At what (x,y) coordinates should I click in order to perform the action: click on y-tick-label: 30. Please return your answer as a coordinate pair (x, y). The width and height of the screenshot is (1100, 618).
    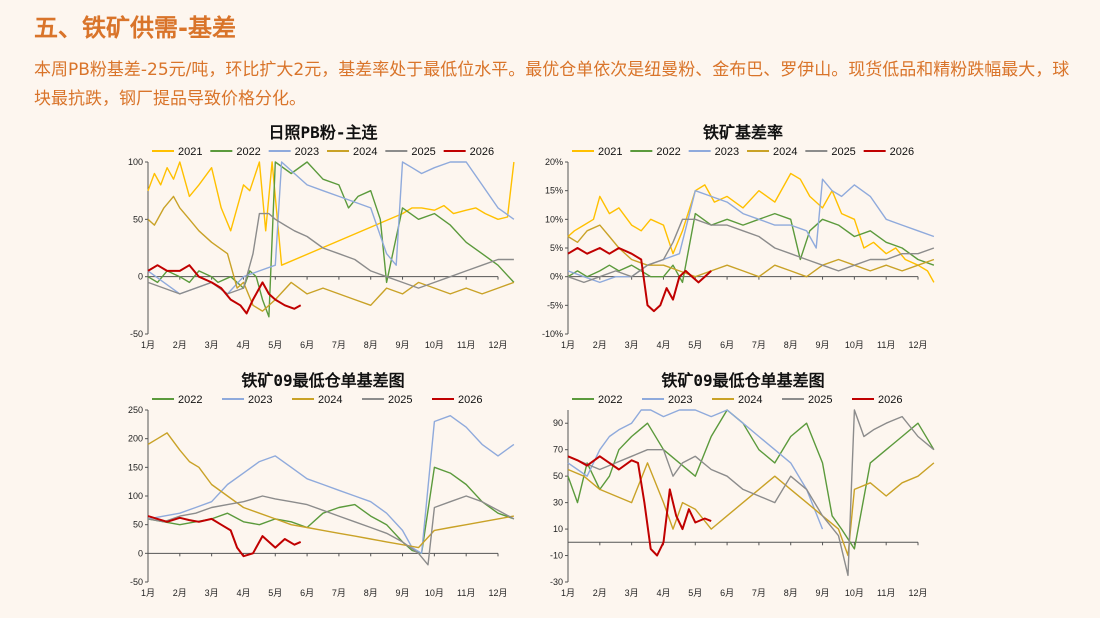
    Looking at the image, I should click on (558, 503).